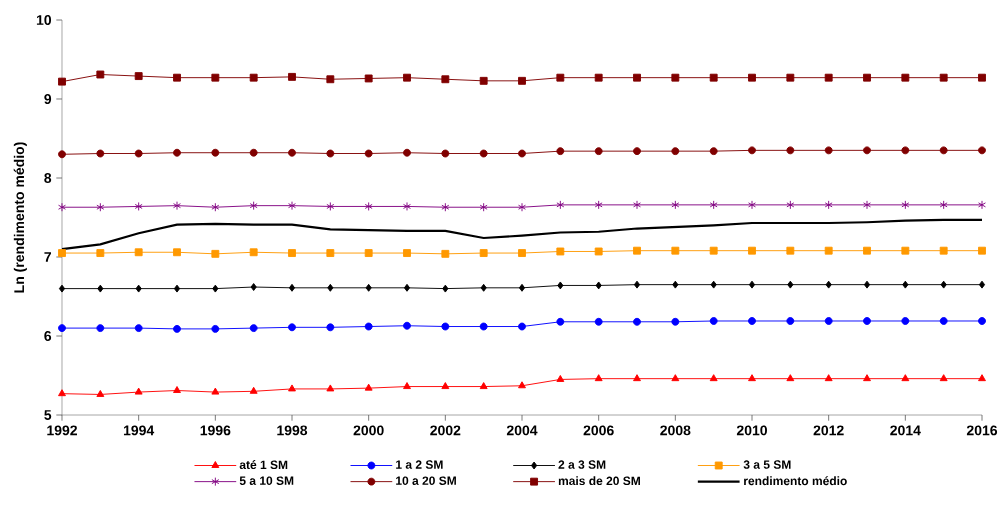 The image size is (1003, 522). What do you see at coordinates (20, 217) in the screenshot?
I see `y-axis-title: Ln (rendimento médio)` at bounding box center [20, 217].